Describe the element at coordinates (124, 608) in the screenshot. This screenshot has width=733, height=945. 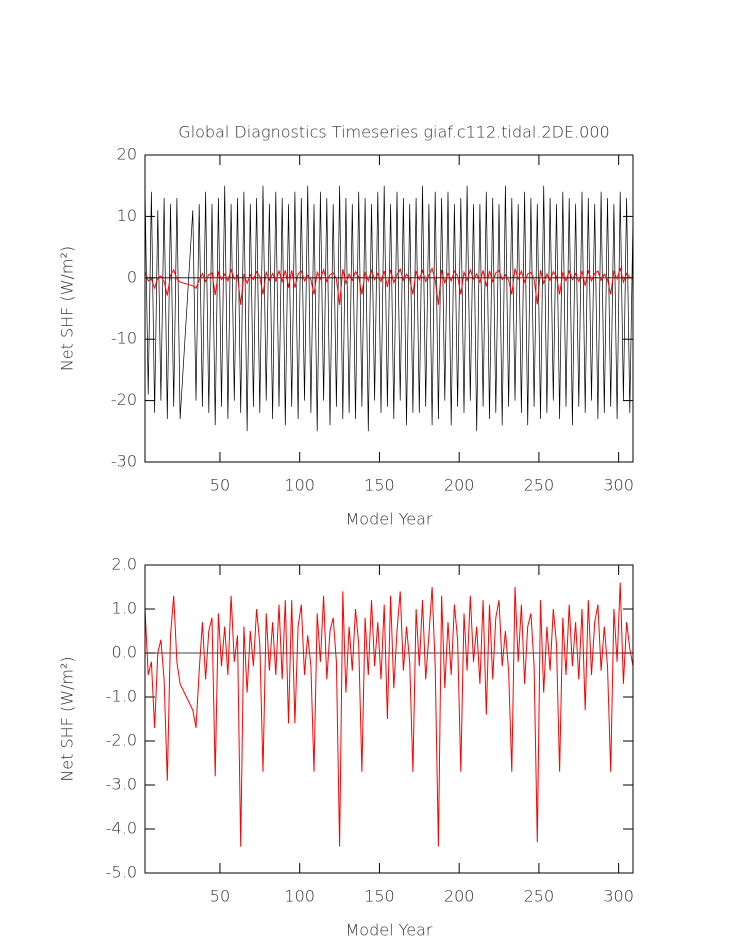
I see `y-tick-label: 1.0` at that location.